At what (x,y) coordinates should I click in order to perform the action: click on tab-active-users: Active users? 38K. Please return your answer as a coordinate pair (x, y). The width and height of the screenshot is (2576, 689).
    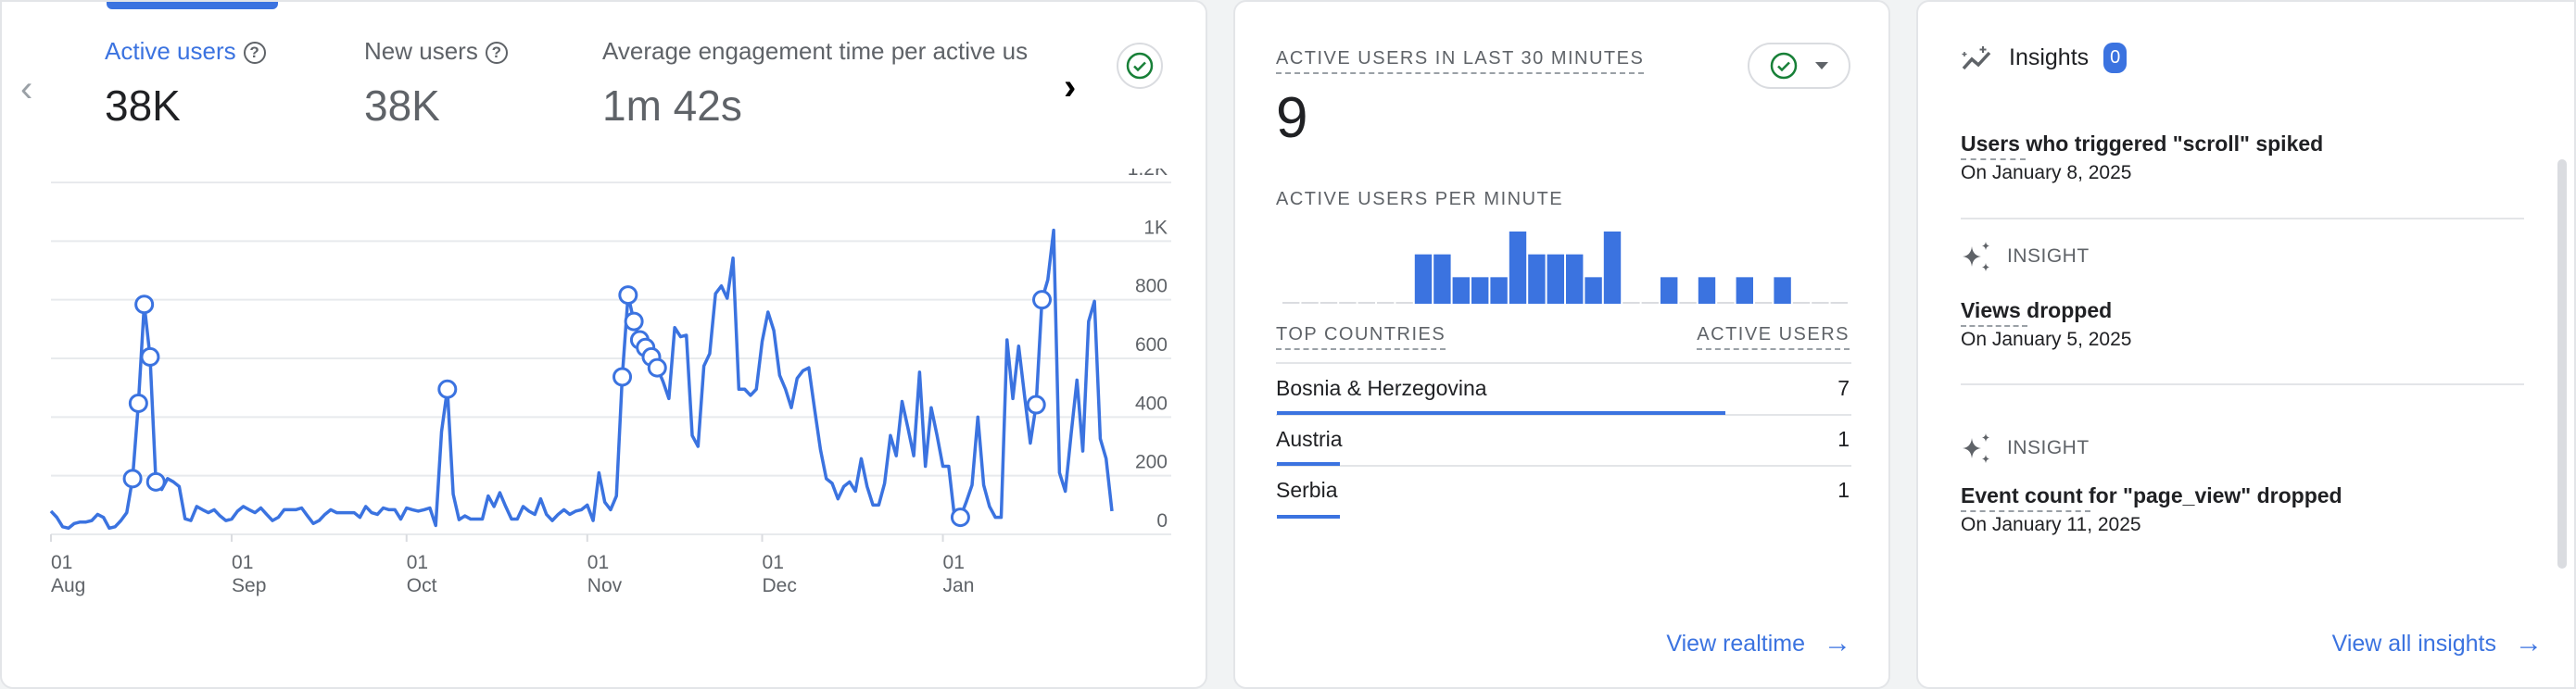
    Looking at the image, I should click on (186, 84).